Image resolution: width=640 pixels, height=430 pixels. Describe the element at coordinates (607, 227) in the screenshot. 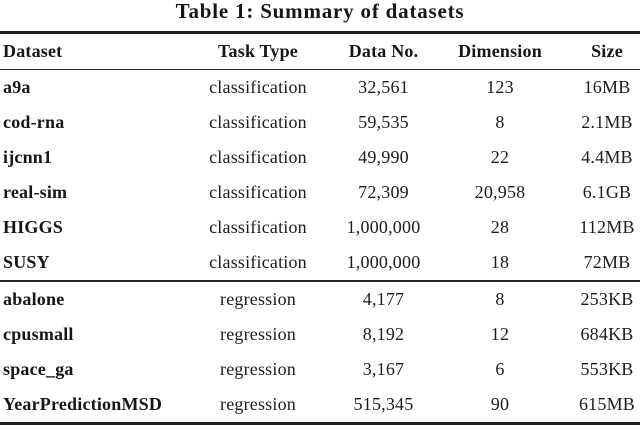

I see `size-cell: 112MB` at that location.